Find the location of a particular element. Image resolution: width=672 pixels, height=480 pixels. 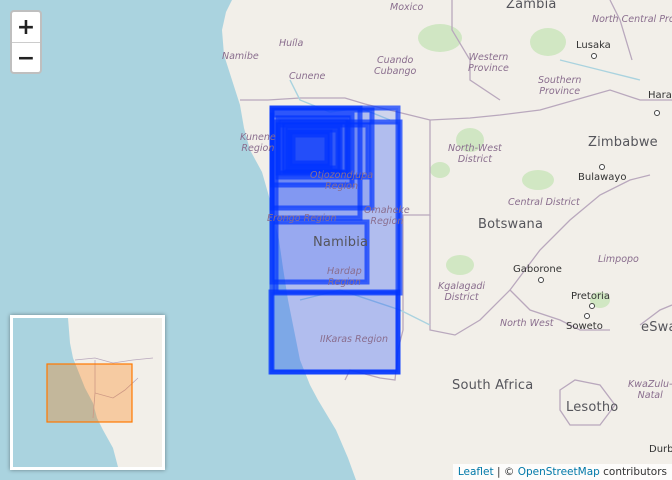

minimap-tiles is located at coordinates (87, 392).